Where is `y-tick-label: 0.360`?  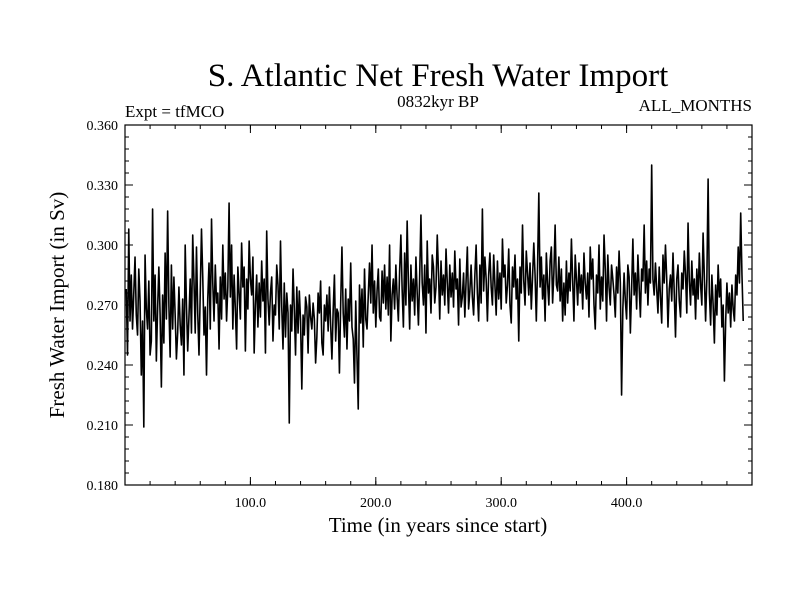 y-tick-label: 0.360 is located at coordinates (103, 126).